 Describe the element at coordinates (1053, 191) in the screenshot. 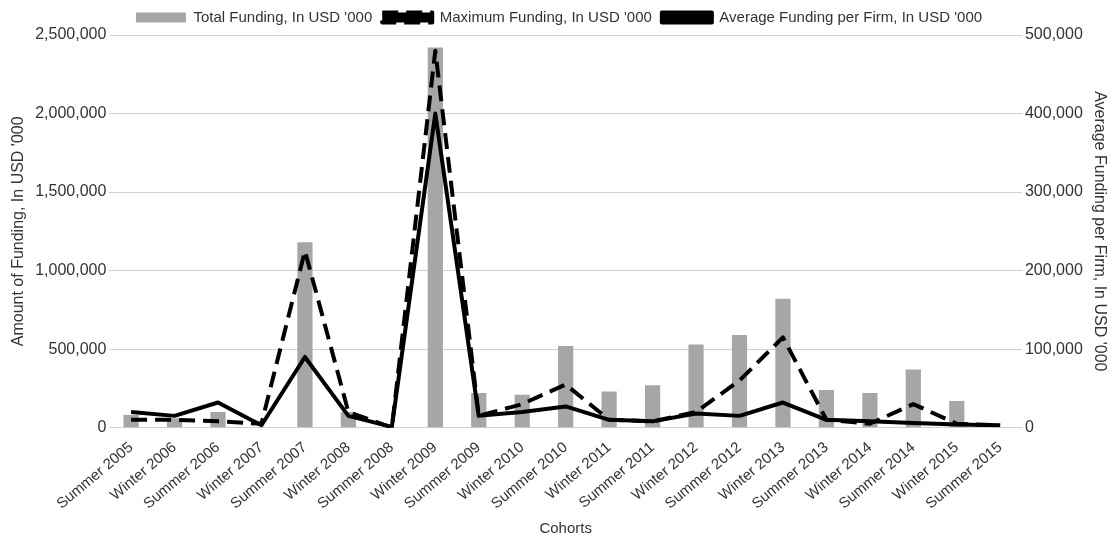

I see `y2-tick-label: 300,000` at that location.